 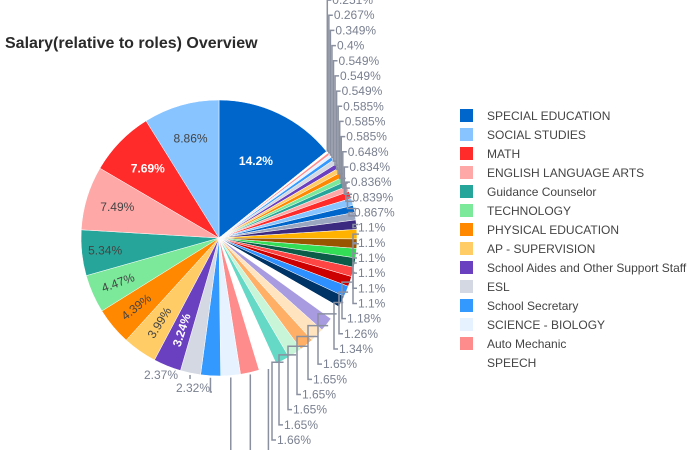 What do you see at coordinates (354, 15) in the screenshot?
I see `slice-label: 0.267%` at bounding box center [354, 15].